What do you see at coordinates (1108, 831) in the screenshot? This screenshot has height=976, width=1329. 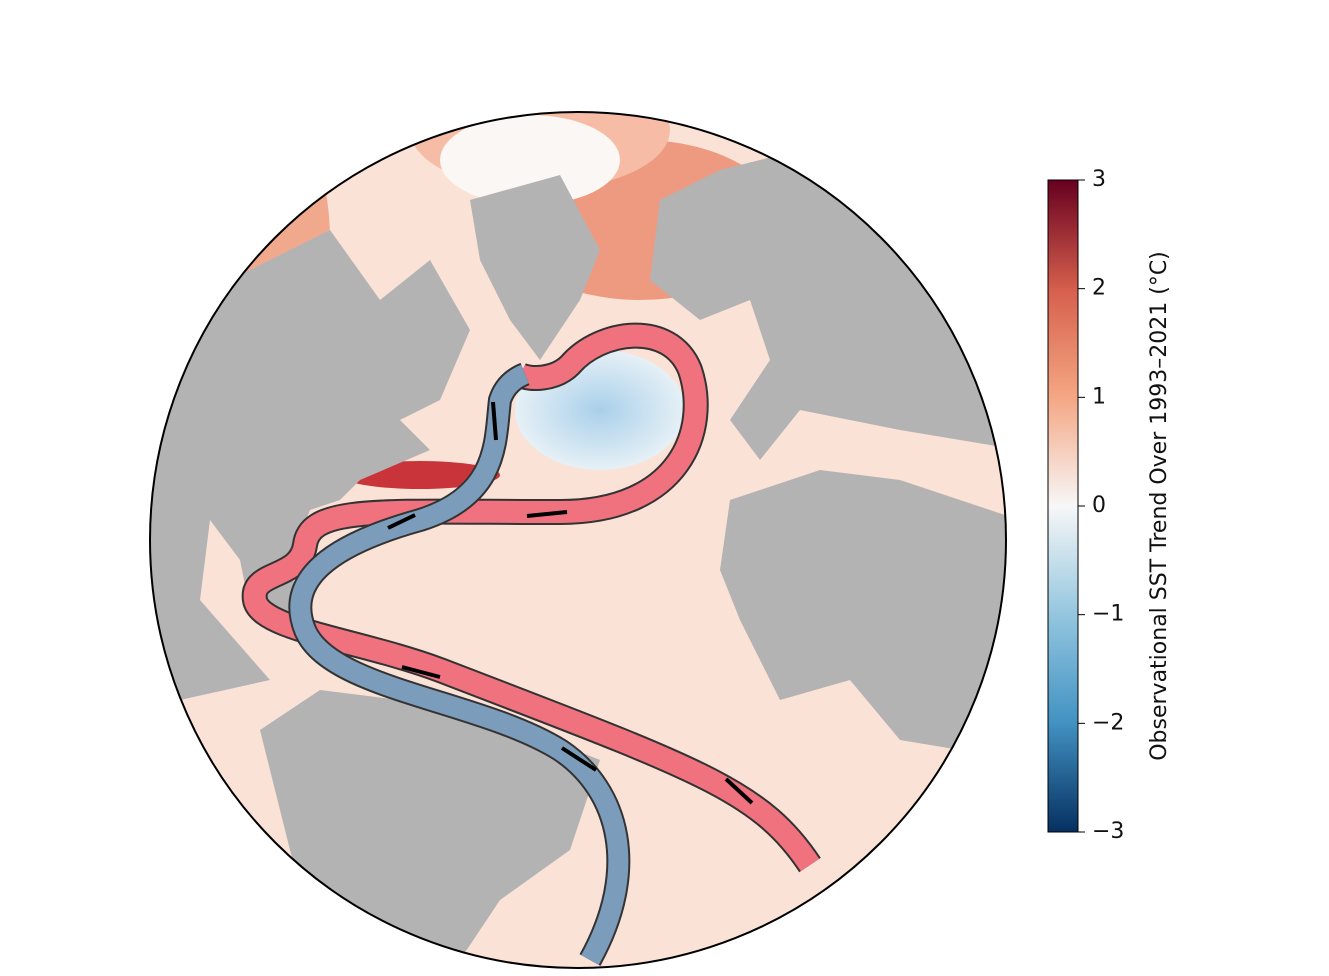 I see `colorbar-tick-label: −3` at bounding box center [1108, 831].